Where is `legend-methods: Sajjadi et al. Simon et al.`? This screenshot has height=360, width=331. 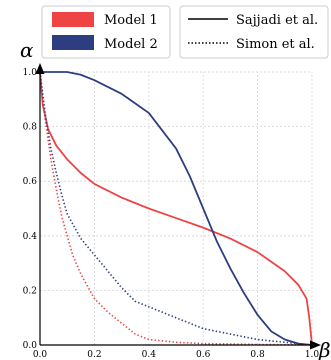
legend-methods: Sajjadi et al. Simon et al. is located at coordinates (254, 32).